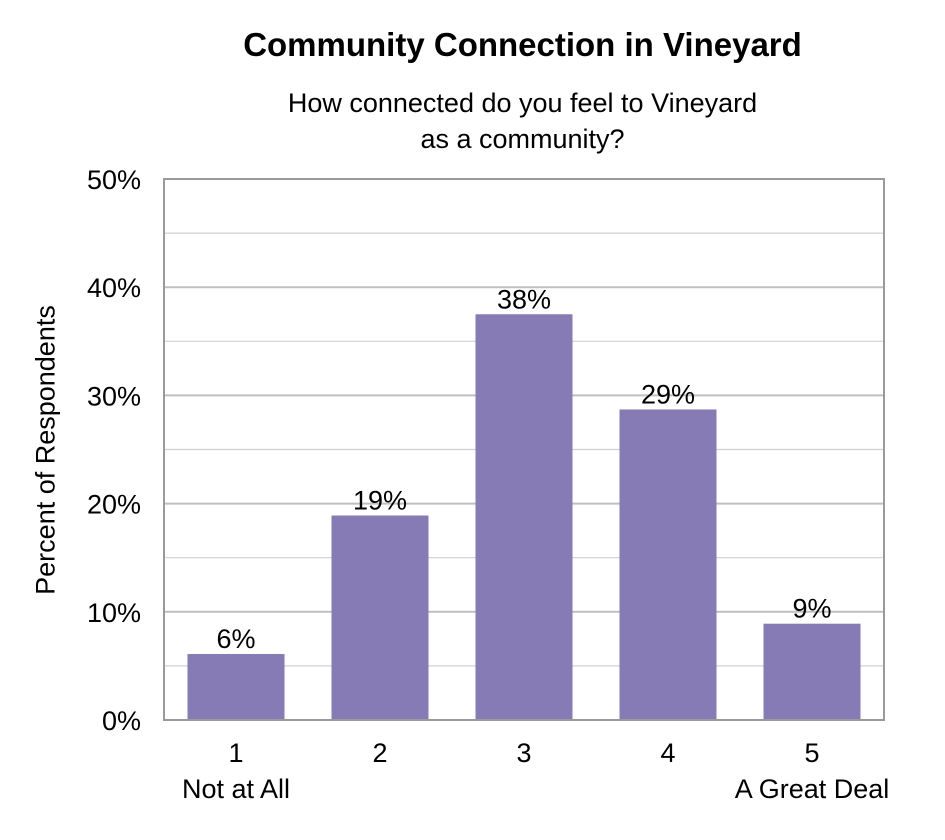  What do you see at coordinates (114, 288) in the screenshot?
I see `y-tick-label: 40%` at bounding box center [114, 288].